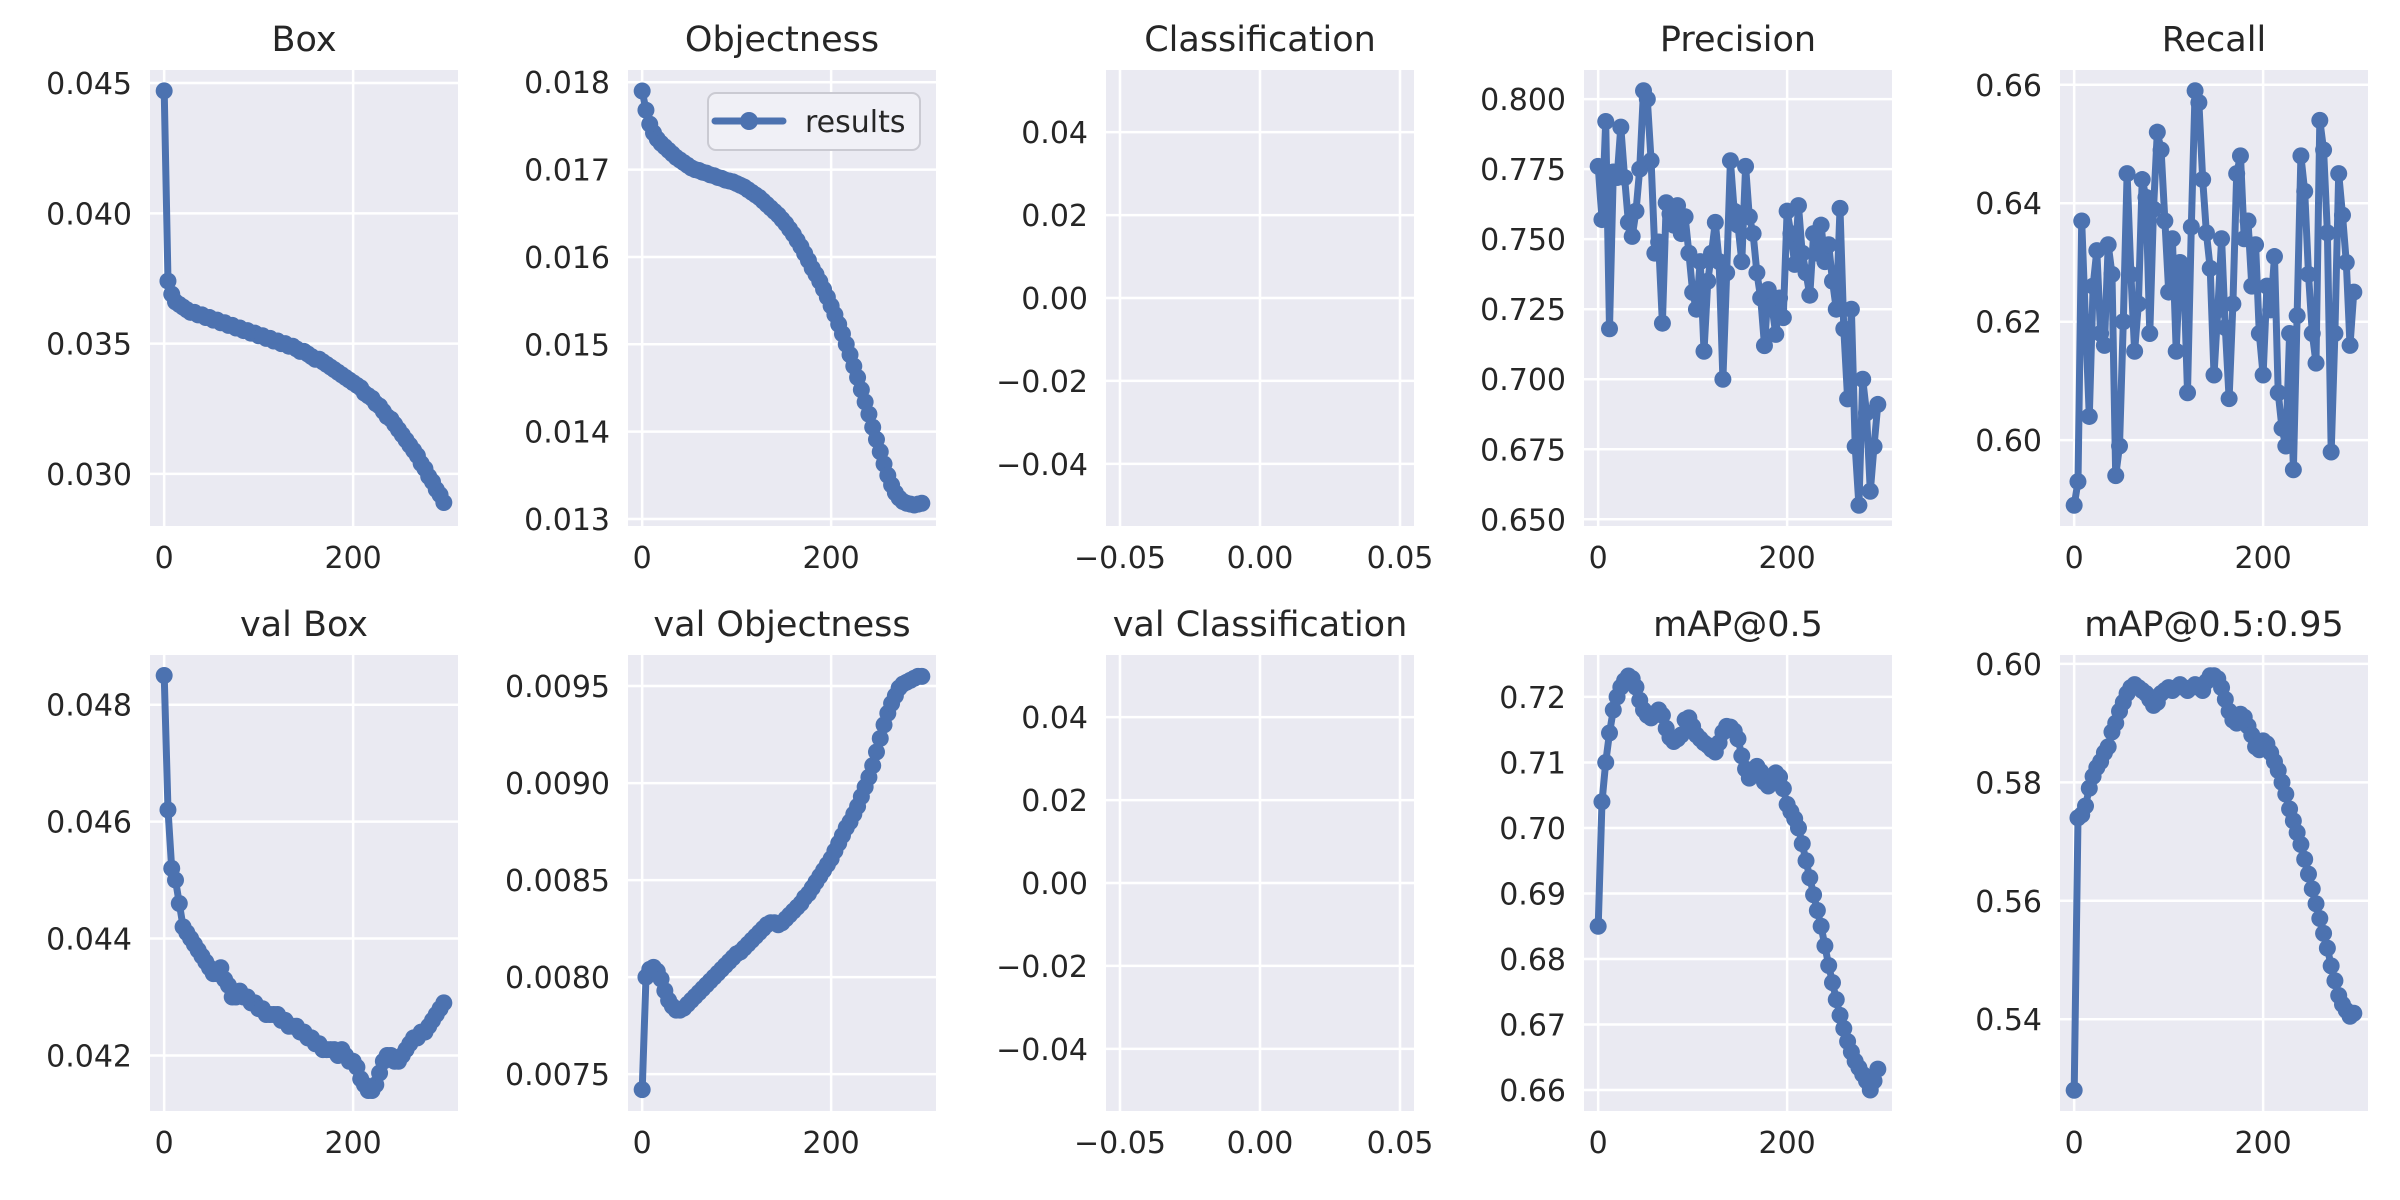 This screenshot has width=2400, height=1200. What do you see at coordinates (89, 706) in the screenshot?
I see `svg-text: 0.048` at bounding box center [89, 706].